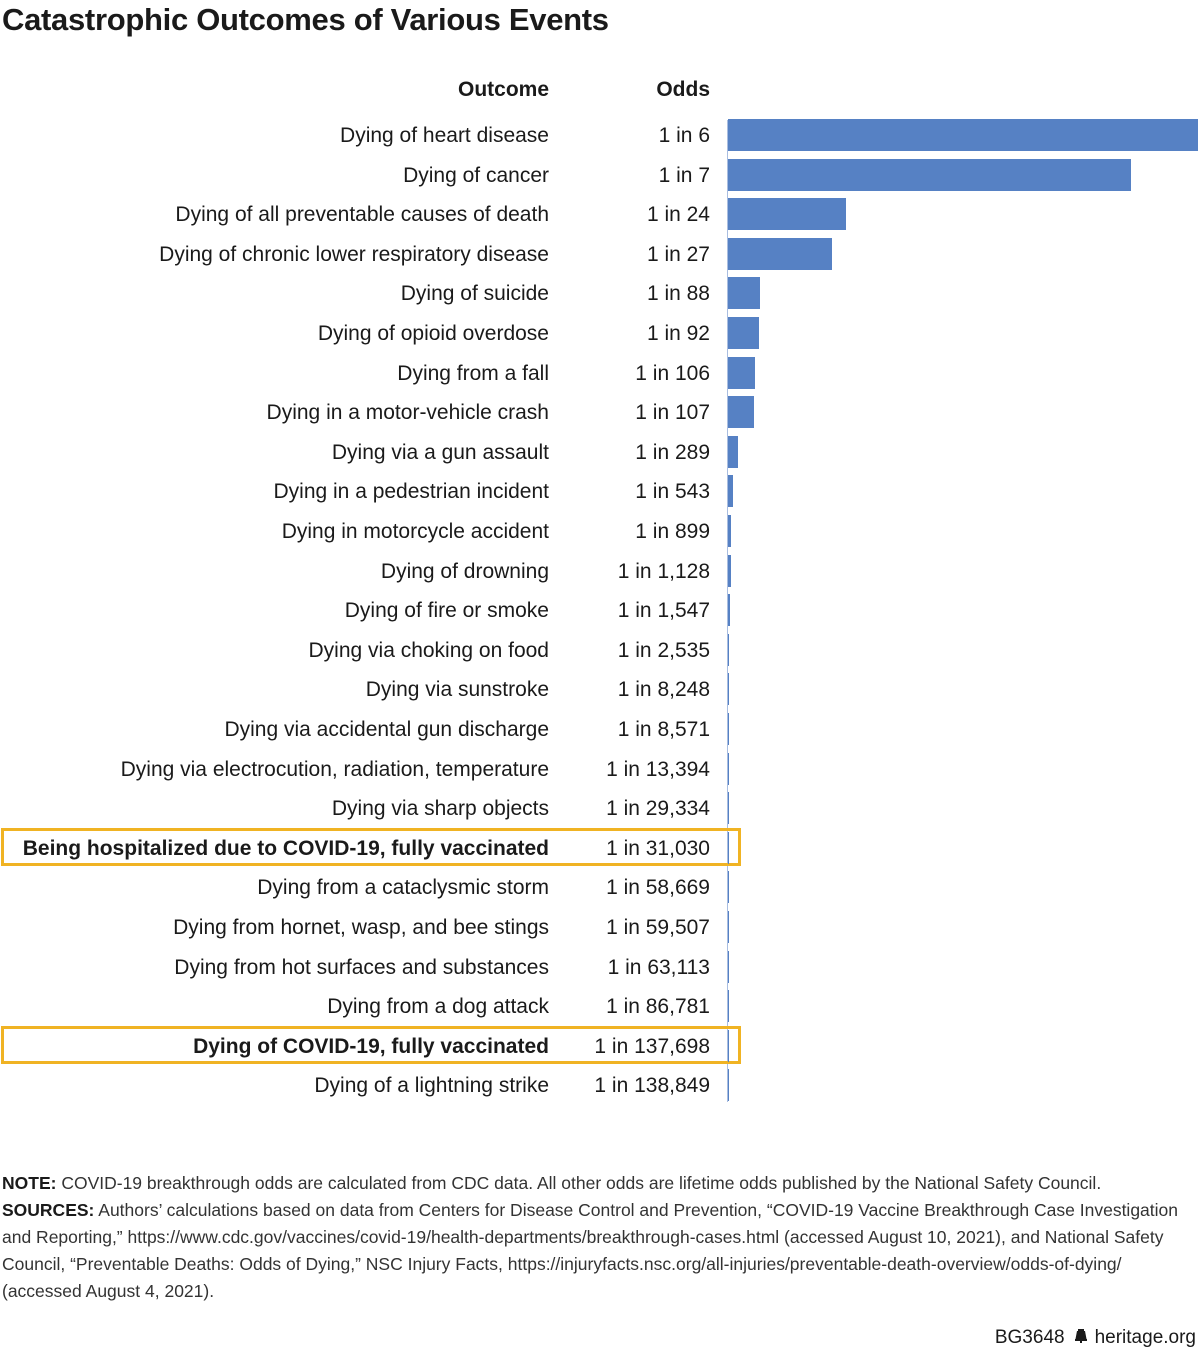 This screenshot has width=1200, height=1351. Describe the element at coordinates (658, 967) in the screenshot. I see `odds-label: 1 in 63,113` at that location.